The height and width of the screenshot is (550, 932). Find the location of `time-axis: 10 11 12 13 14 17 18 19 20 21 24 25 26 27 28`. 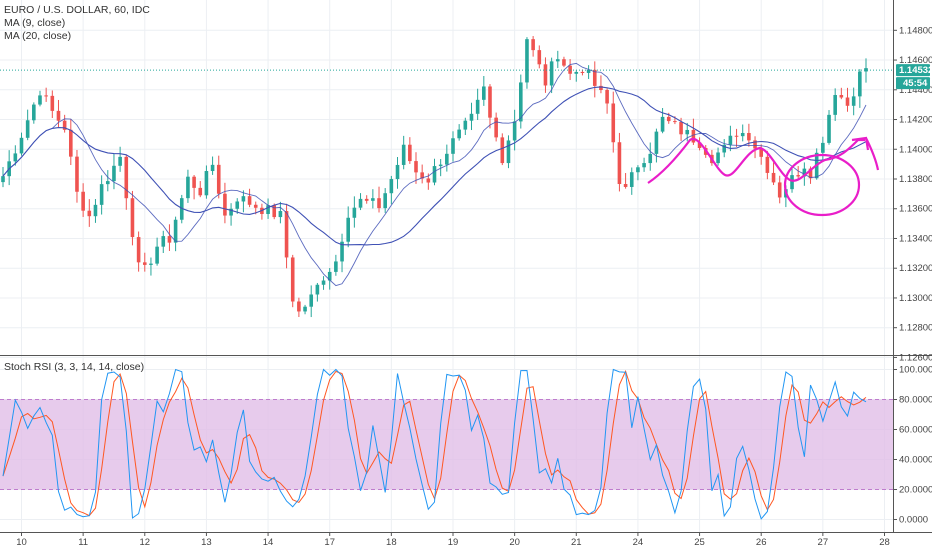

time-axis: 10 11 12 13 14 17 18 19 20 21 24 25 26 27 28 is located at coordinates (453, 540).